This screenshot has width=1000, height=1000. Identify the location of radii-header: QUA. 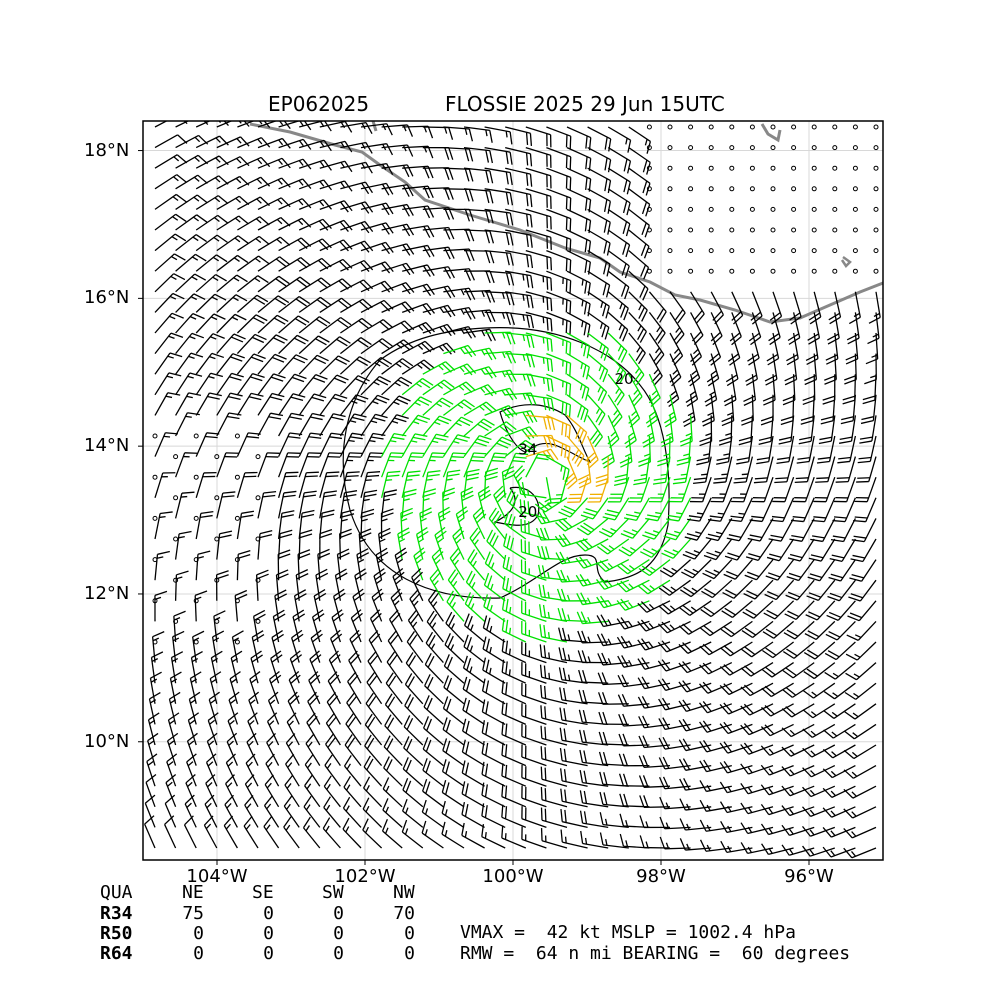
(116, 892).